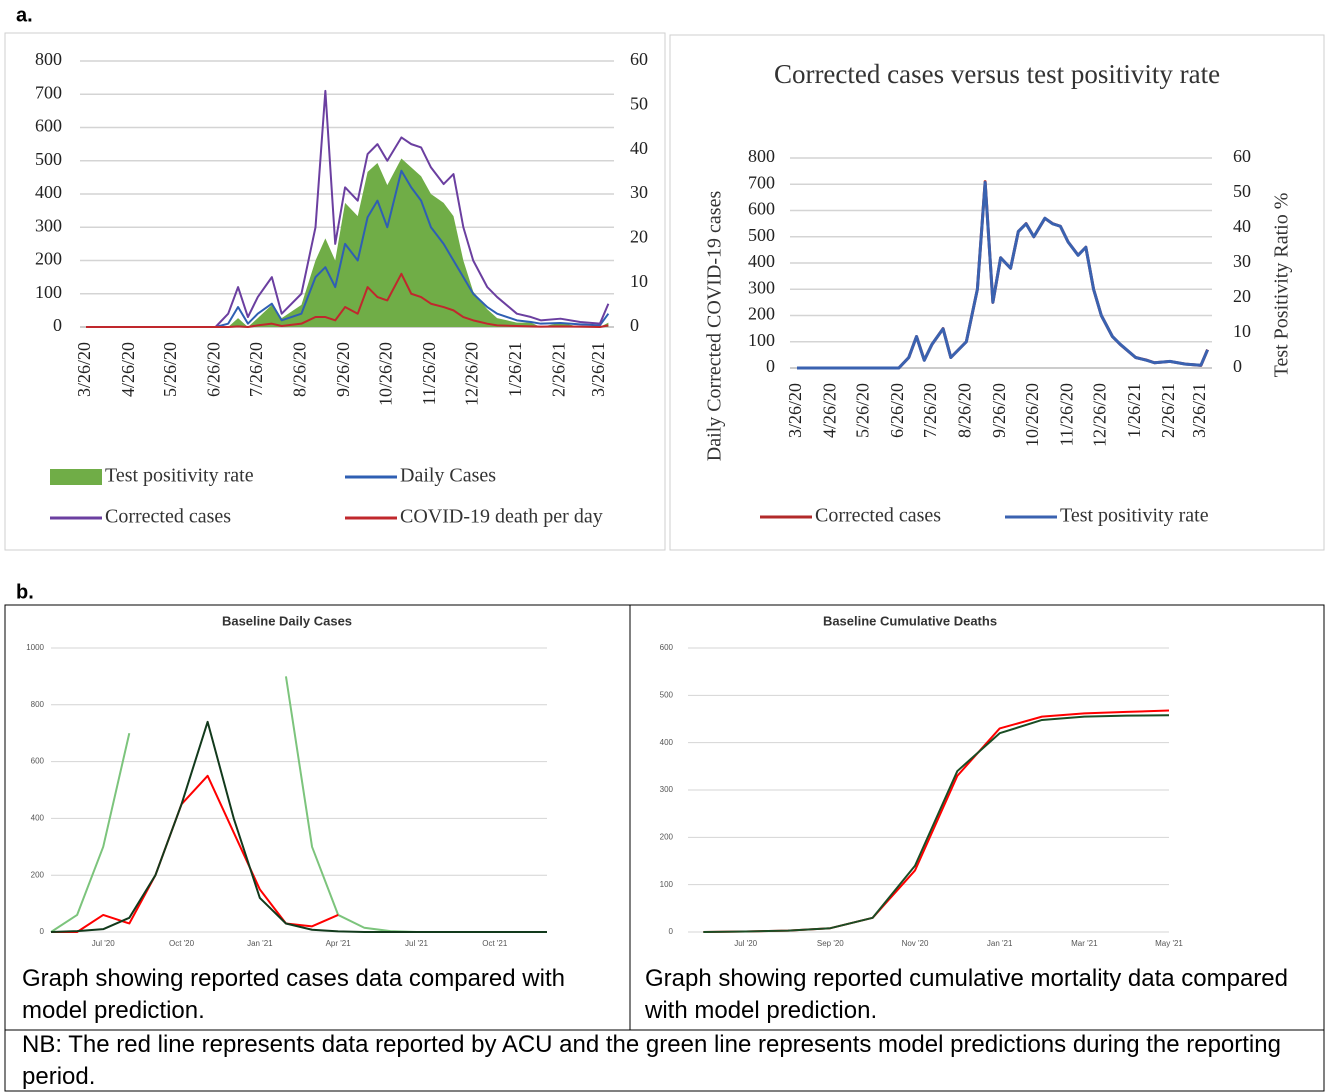 Image resolution: width=1325 pixels, height=1092 pixels. What do you see at coordinates (448, 476) in the screenshot?
I see `legend-label: Daily Cases` at bounding box center [448, 476].